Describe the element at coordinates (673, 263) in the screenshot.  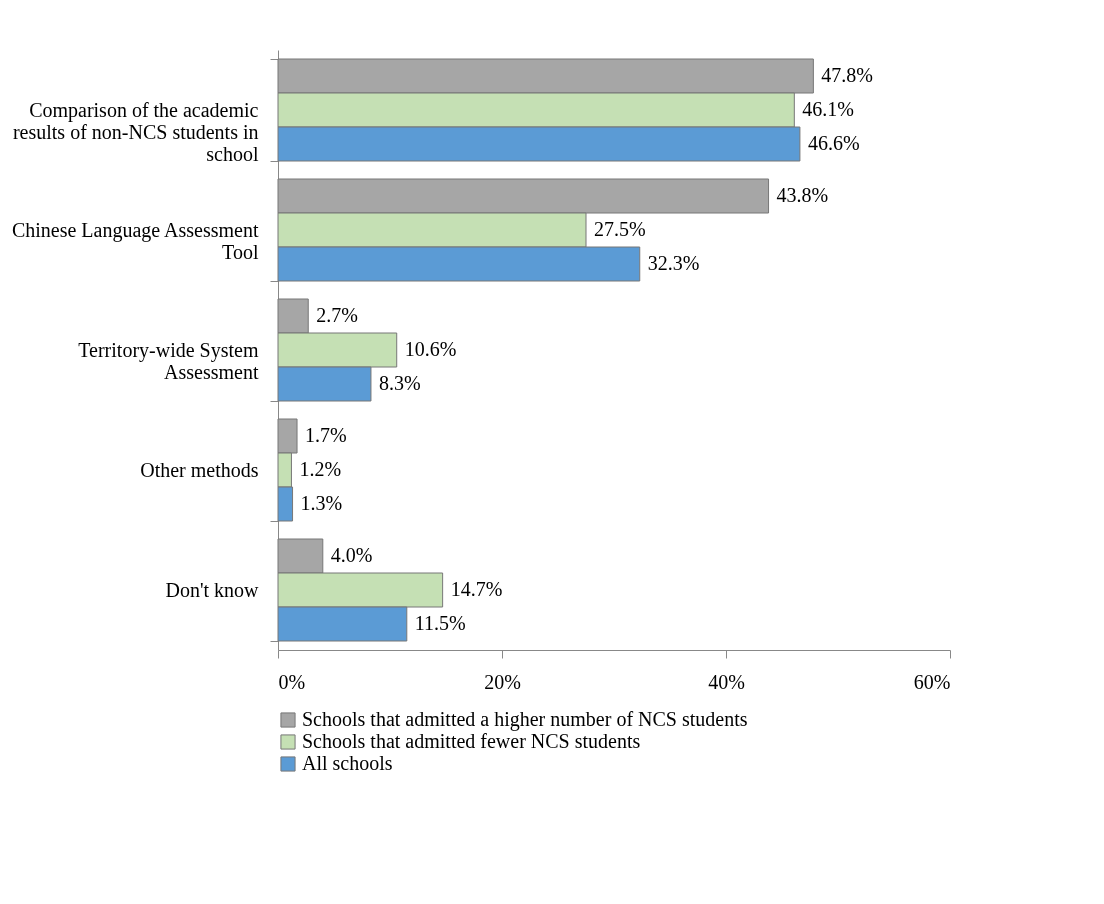
I see `data-label: 32.3%` at that location.